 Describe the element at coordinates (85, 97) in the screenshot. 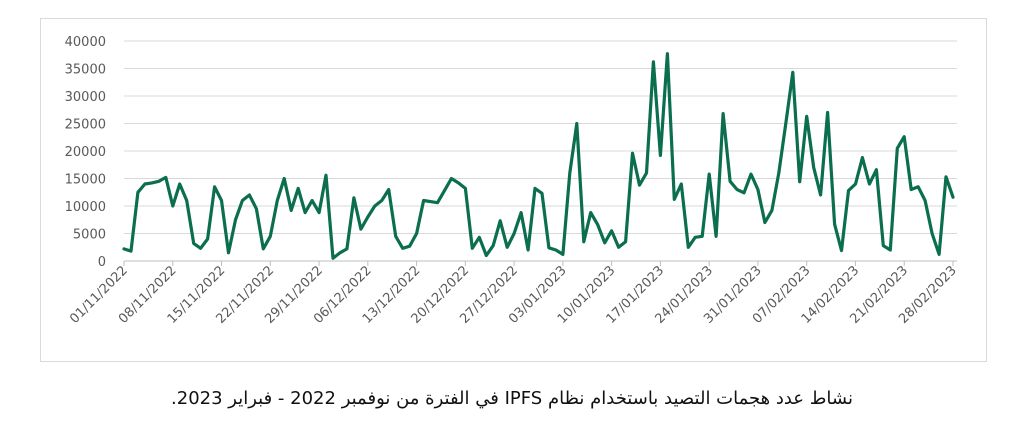

I see `y-tick-label: 30000` at that location.